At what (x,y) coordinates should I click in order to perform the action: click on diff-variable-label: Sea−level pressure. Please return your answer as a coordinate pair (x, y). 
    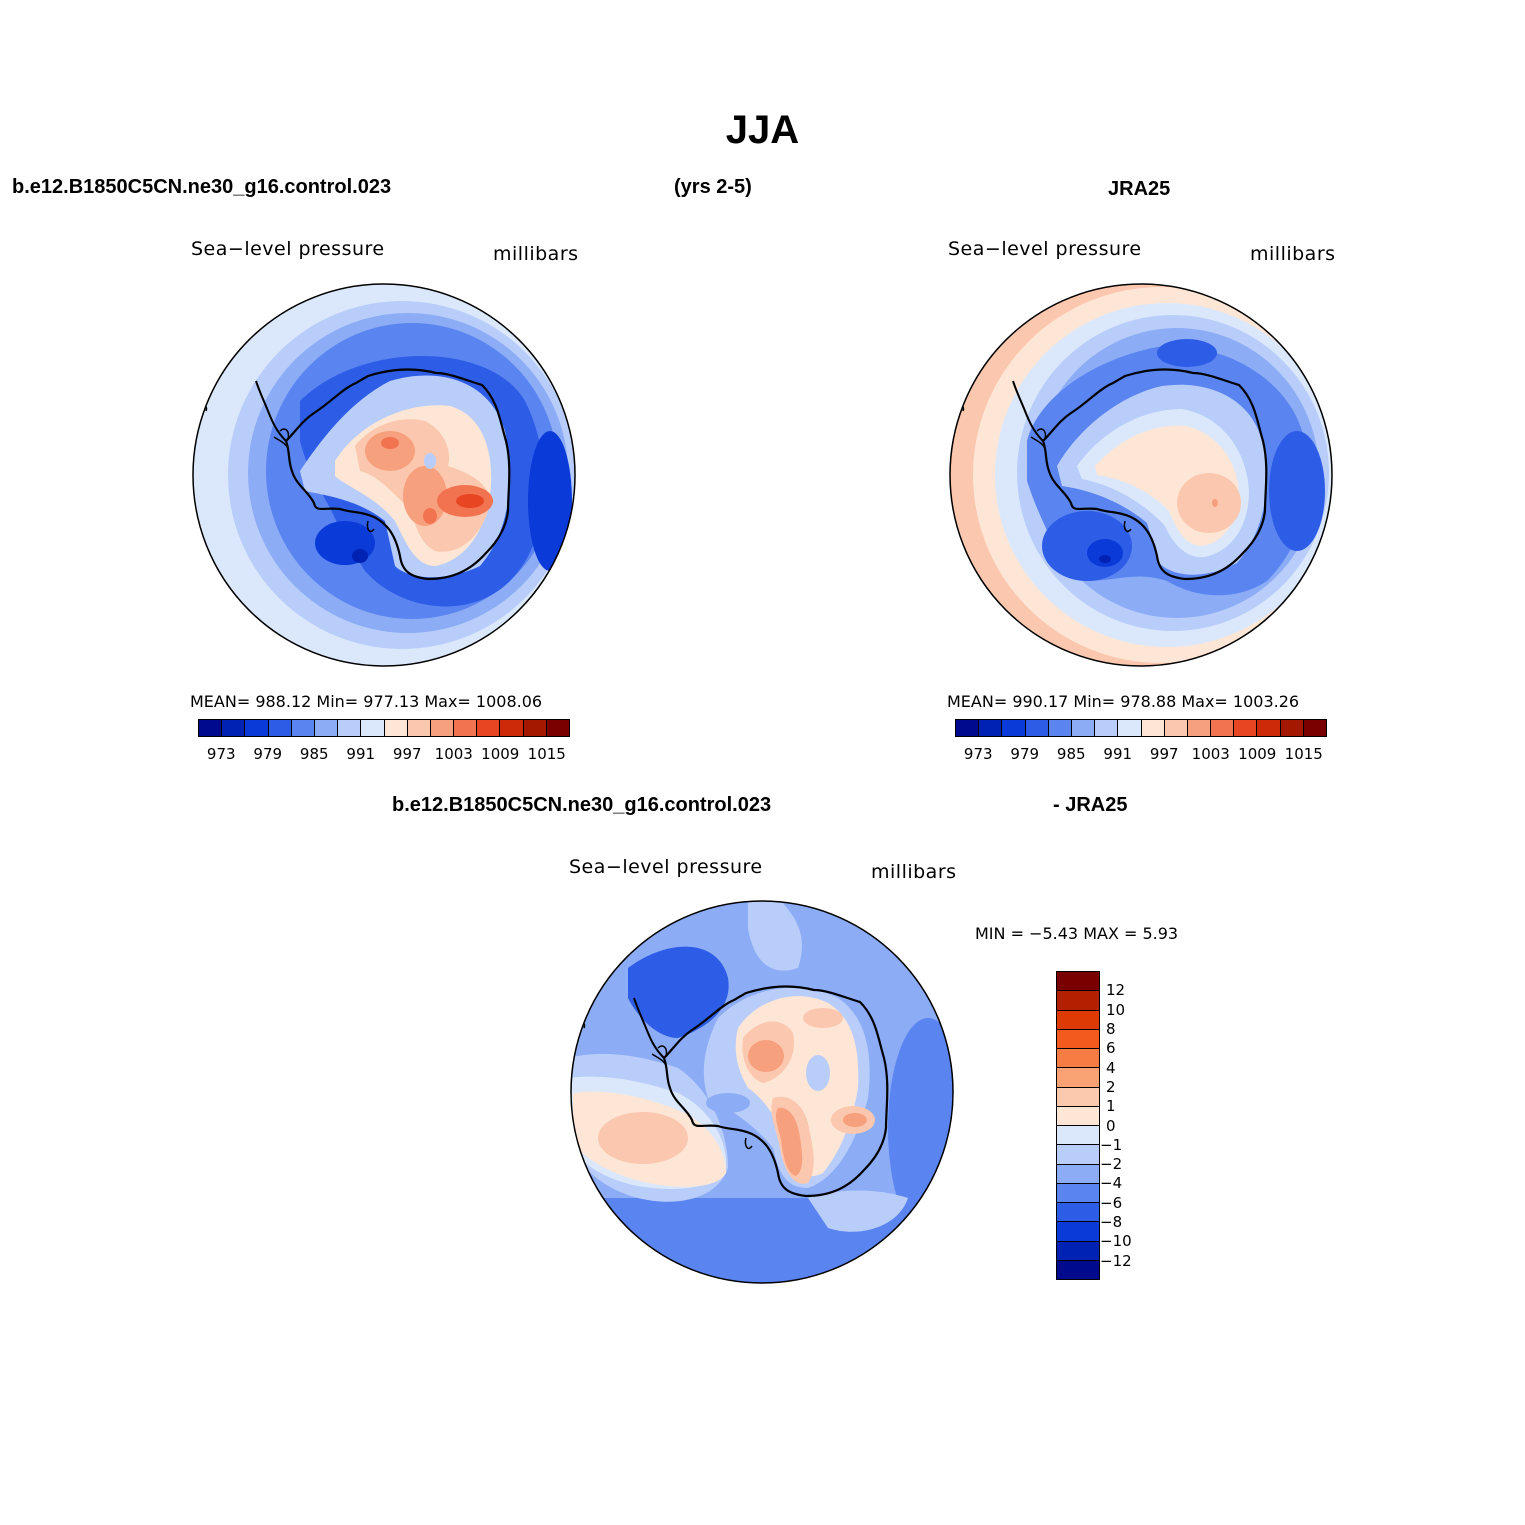
    Looking at the image, I should click on (666, 867).